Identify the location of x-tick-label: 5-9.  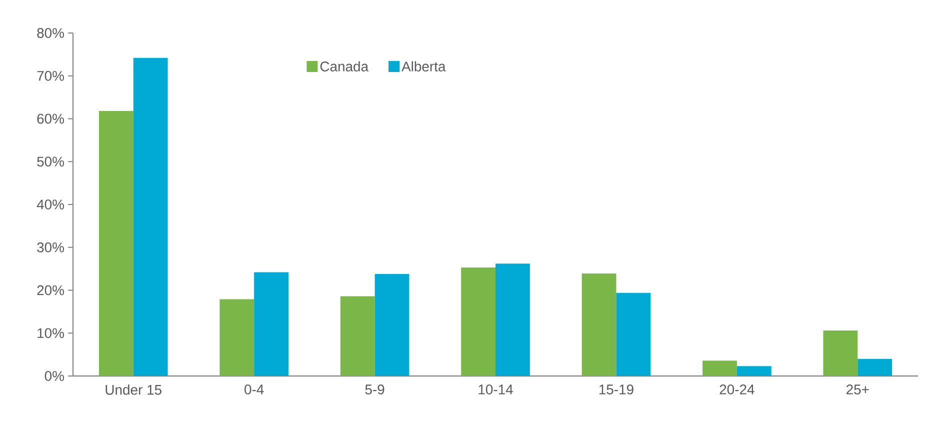
(374, 389).